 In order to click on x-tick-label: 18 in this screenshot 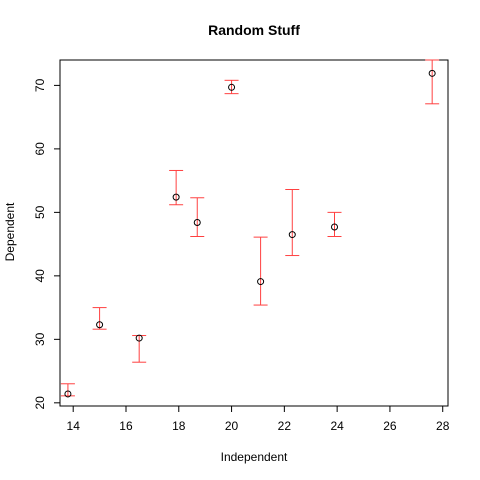, I will do `click(179, 426)`.